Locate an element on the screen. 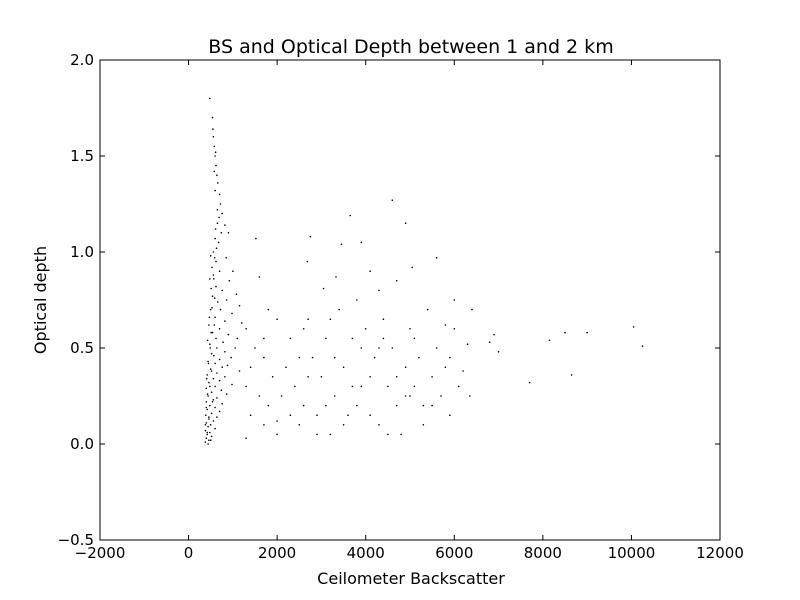 The height and width of the screenshot is (600, 800). x-tick-label: 12000 is located at coordinates (720, 553).